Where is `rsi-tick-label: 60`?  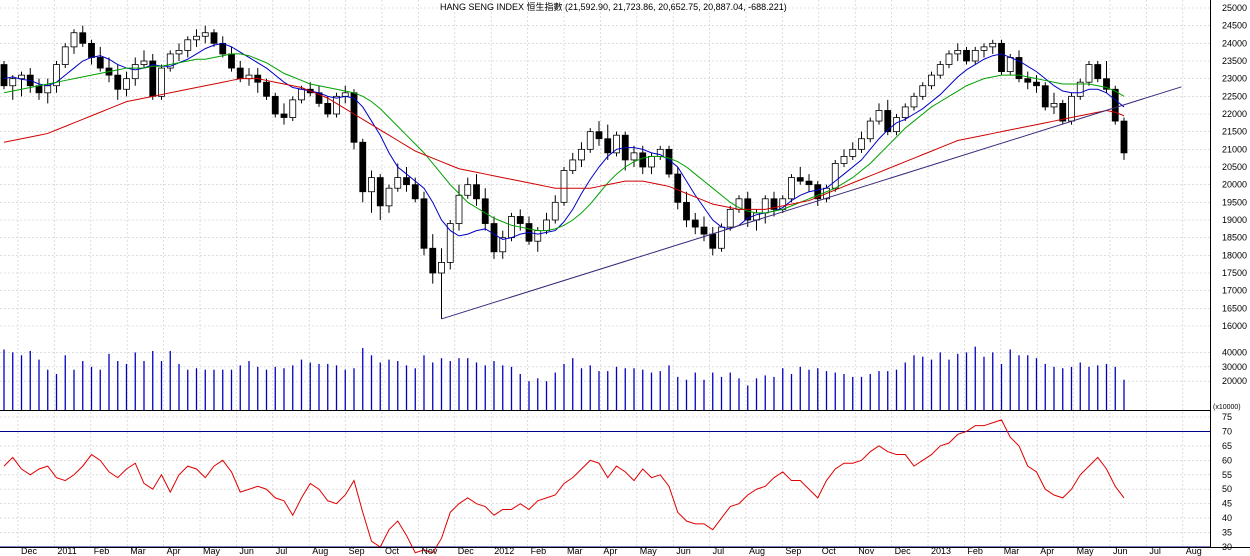
rsi-tick-label: 60 is located at coordinates (1227, 460).